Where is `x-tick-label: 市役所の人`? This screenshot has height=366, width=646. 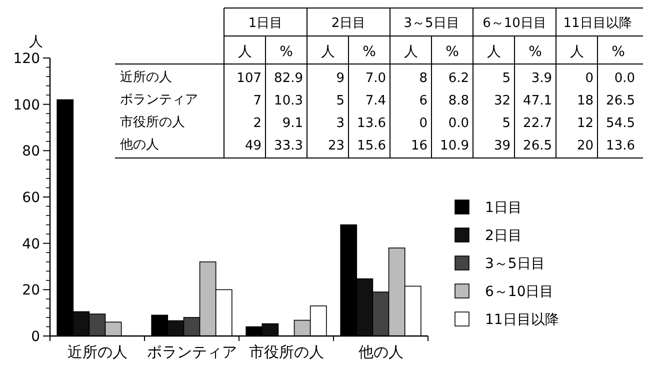
x-tick-label: 市役所の人 is located at coordinates (286, 352).